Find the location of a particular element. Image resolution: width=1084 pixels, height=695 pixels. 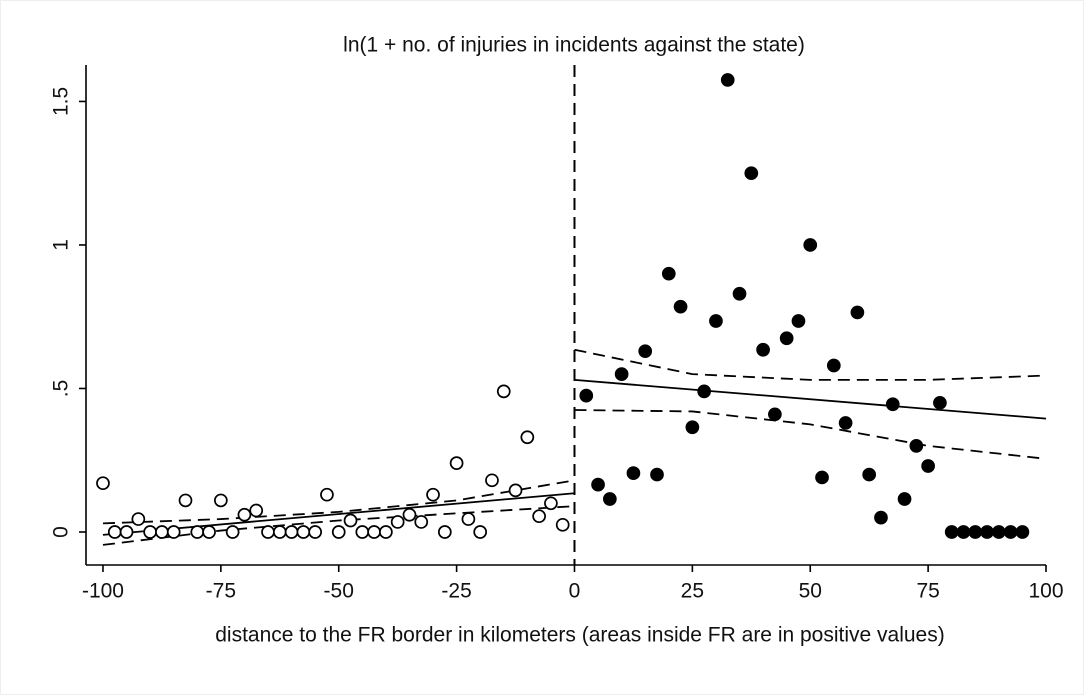

x-tick-label: -25 is located at coordinates (456, 591).